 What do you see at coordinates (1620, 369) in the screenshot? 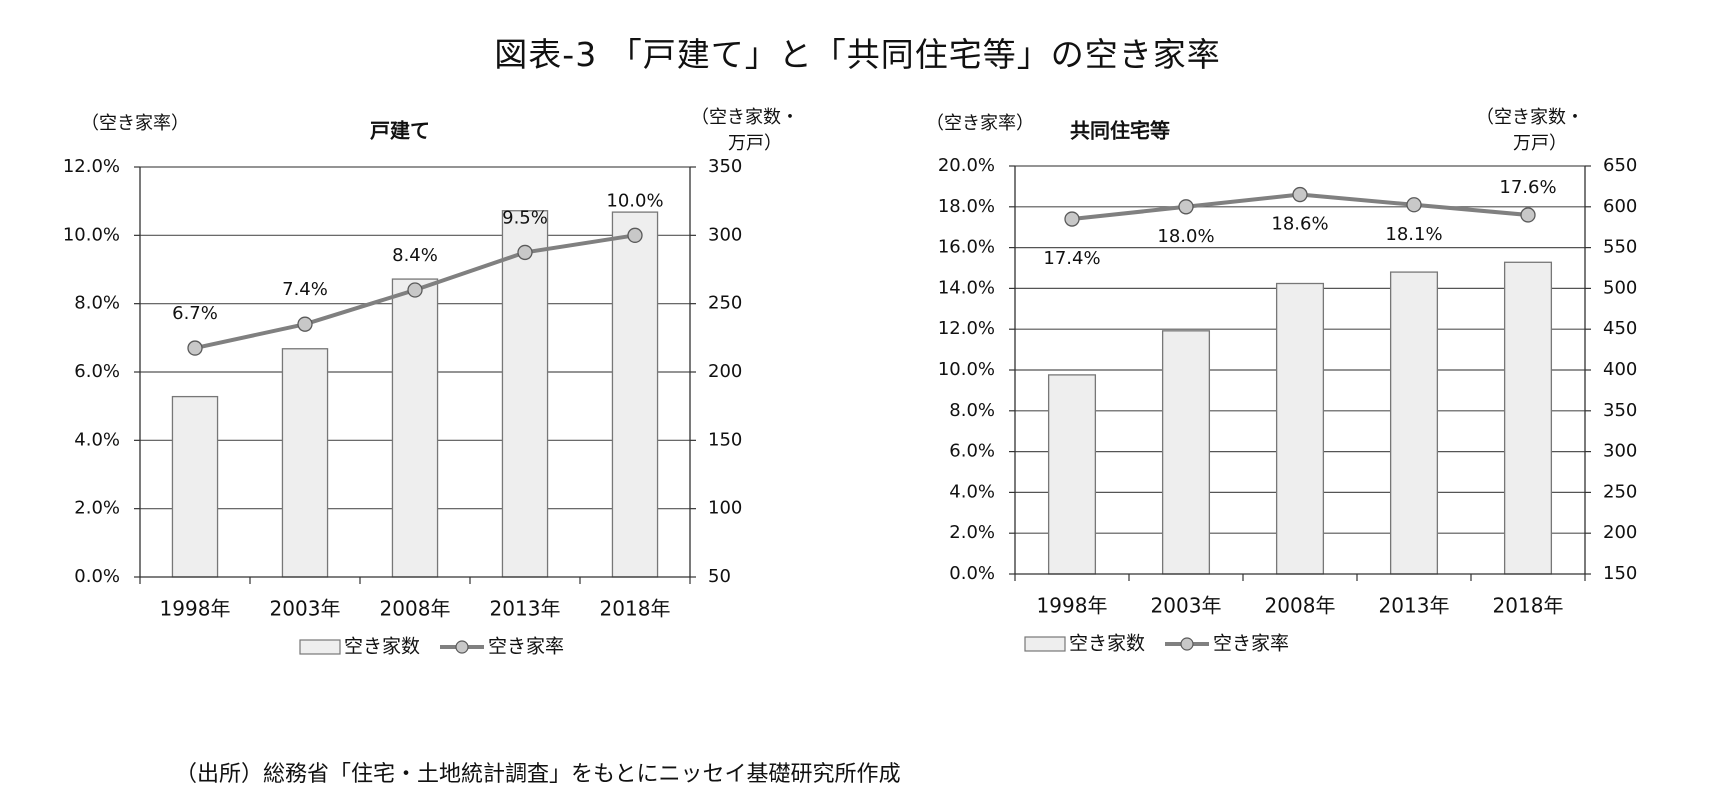
I see `y-right-tick-label: 400` at bounding box center [1620, 369].